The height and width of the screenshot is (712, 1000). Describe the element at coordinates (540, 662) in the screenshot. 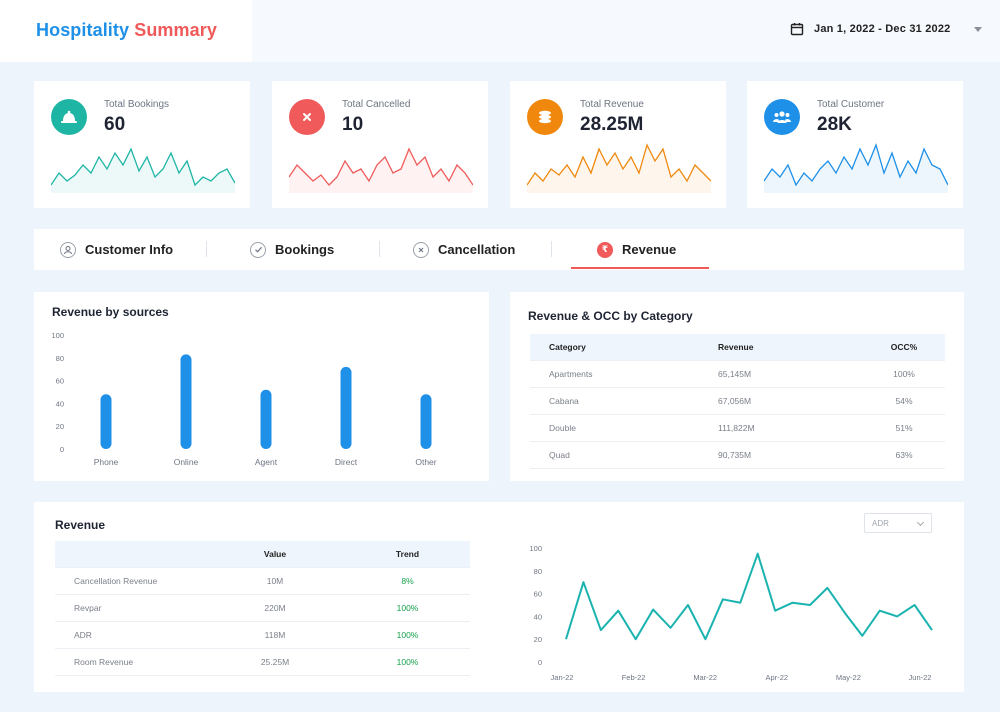

I see `y-tick-label: 0` at that location.